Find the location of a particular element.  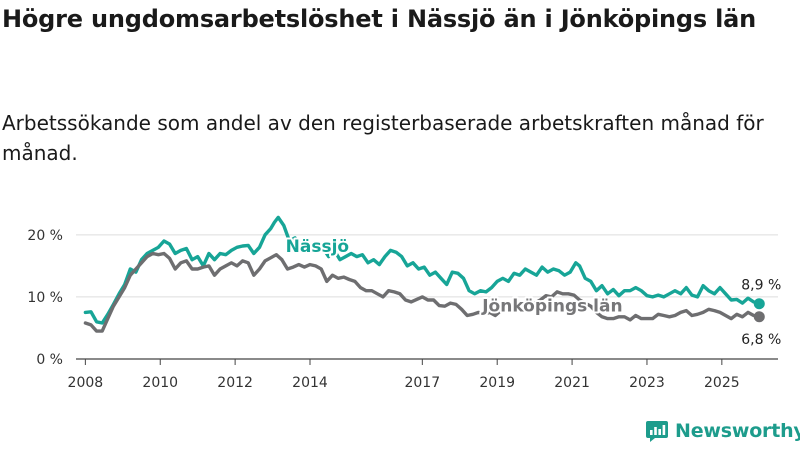

x-tick-label: 2021 is located at coordinates (572, 383).